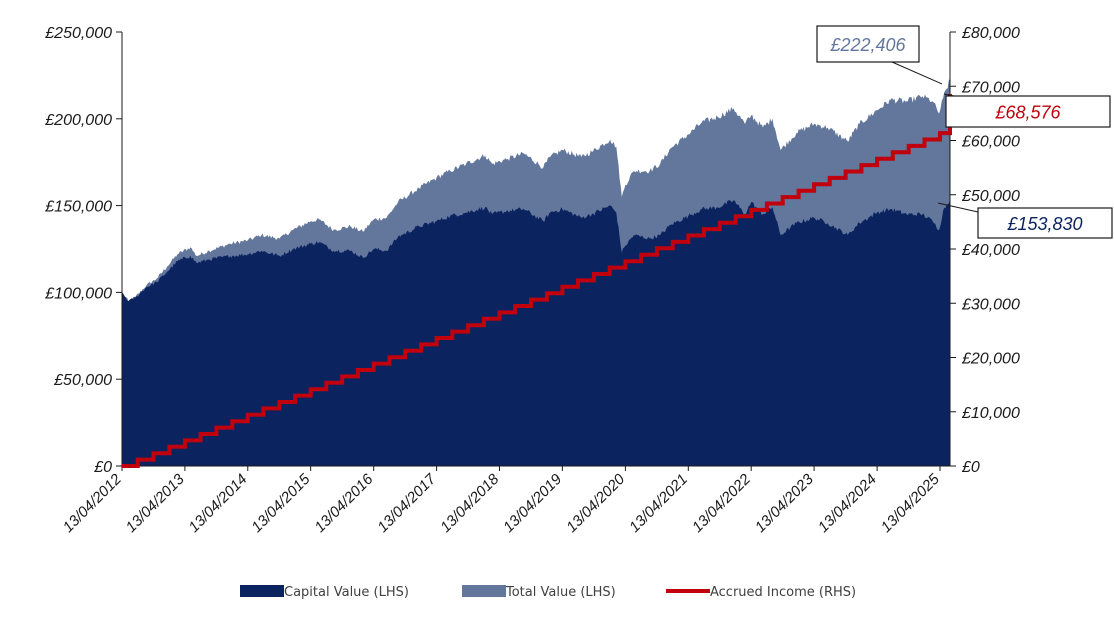  I want to click on x-tick-label: 13/04/2021, so click(658, 503).